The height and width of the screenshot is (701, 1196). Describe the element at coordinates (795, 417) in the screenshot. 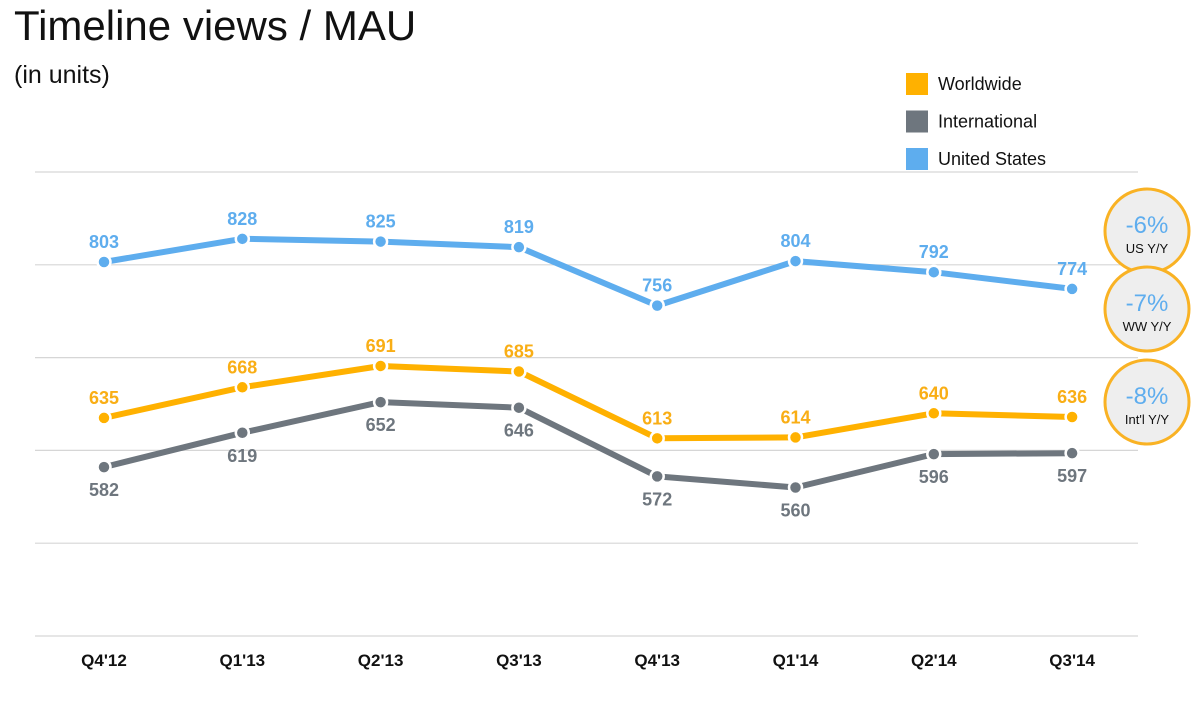

I see `data-label: 614` at that location.